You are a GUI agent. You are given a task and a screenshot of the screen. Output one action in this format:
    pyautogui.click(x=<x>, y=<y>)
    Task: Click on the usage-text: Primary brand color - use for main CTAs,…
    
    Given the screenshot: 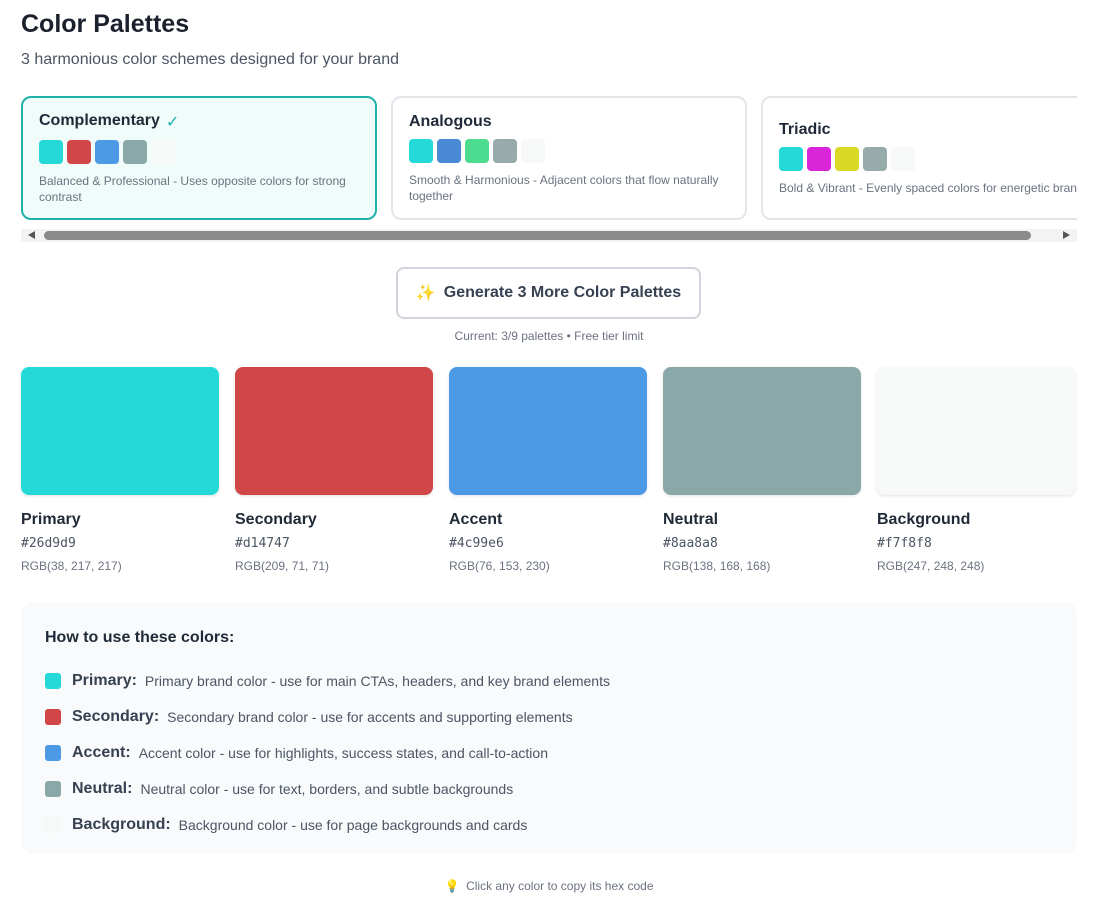 What is the action you would take?
    pyautogui.click(x=377, y=681)
    